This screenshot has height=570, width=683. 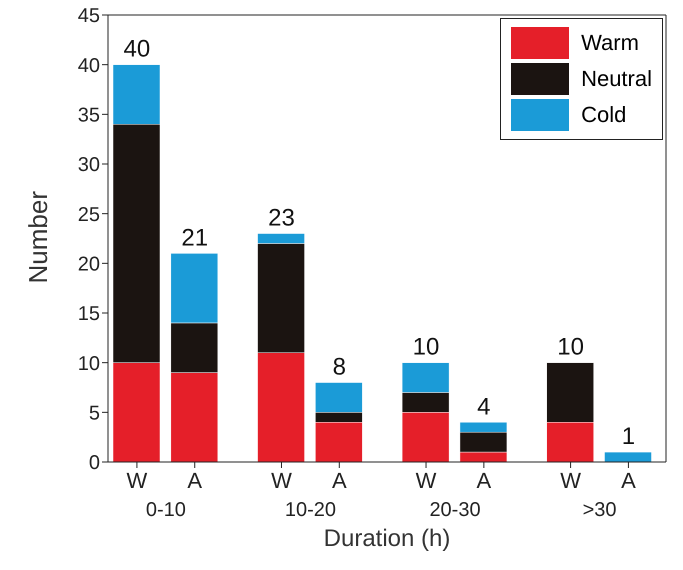 What do you see at coordinates (89, 215) in the screenshot?
I see `y-tick-label: 25` at bounding box center [89, 215].